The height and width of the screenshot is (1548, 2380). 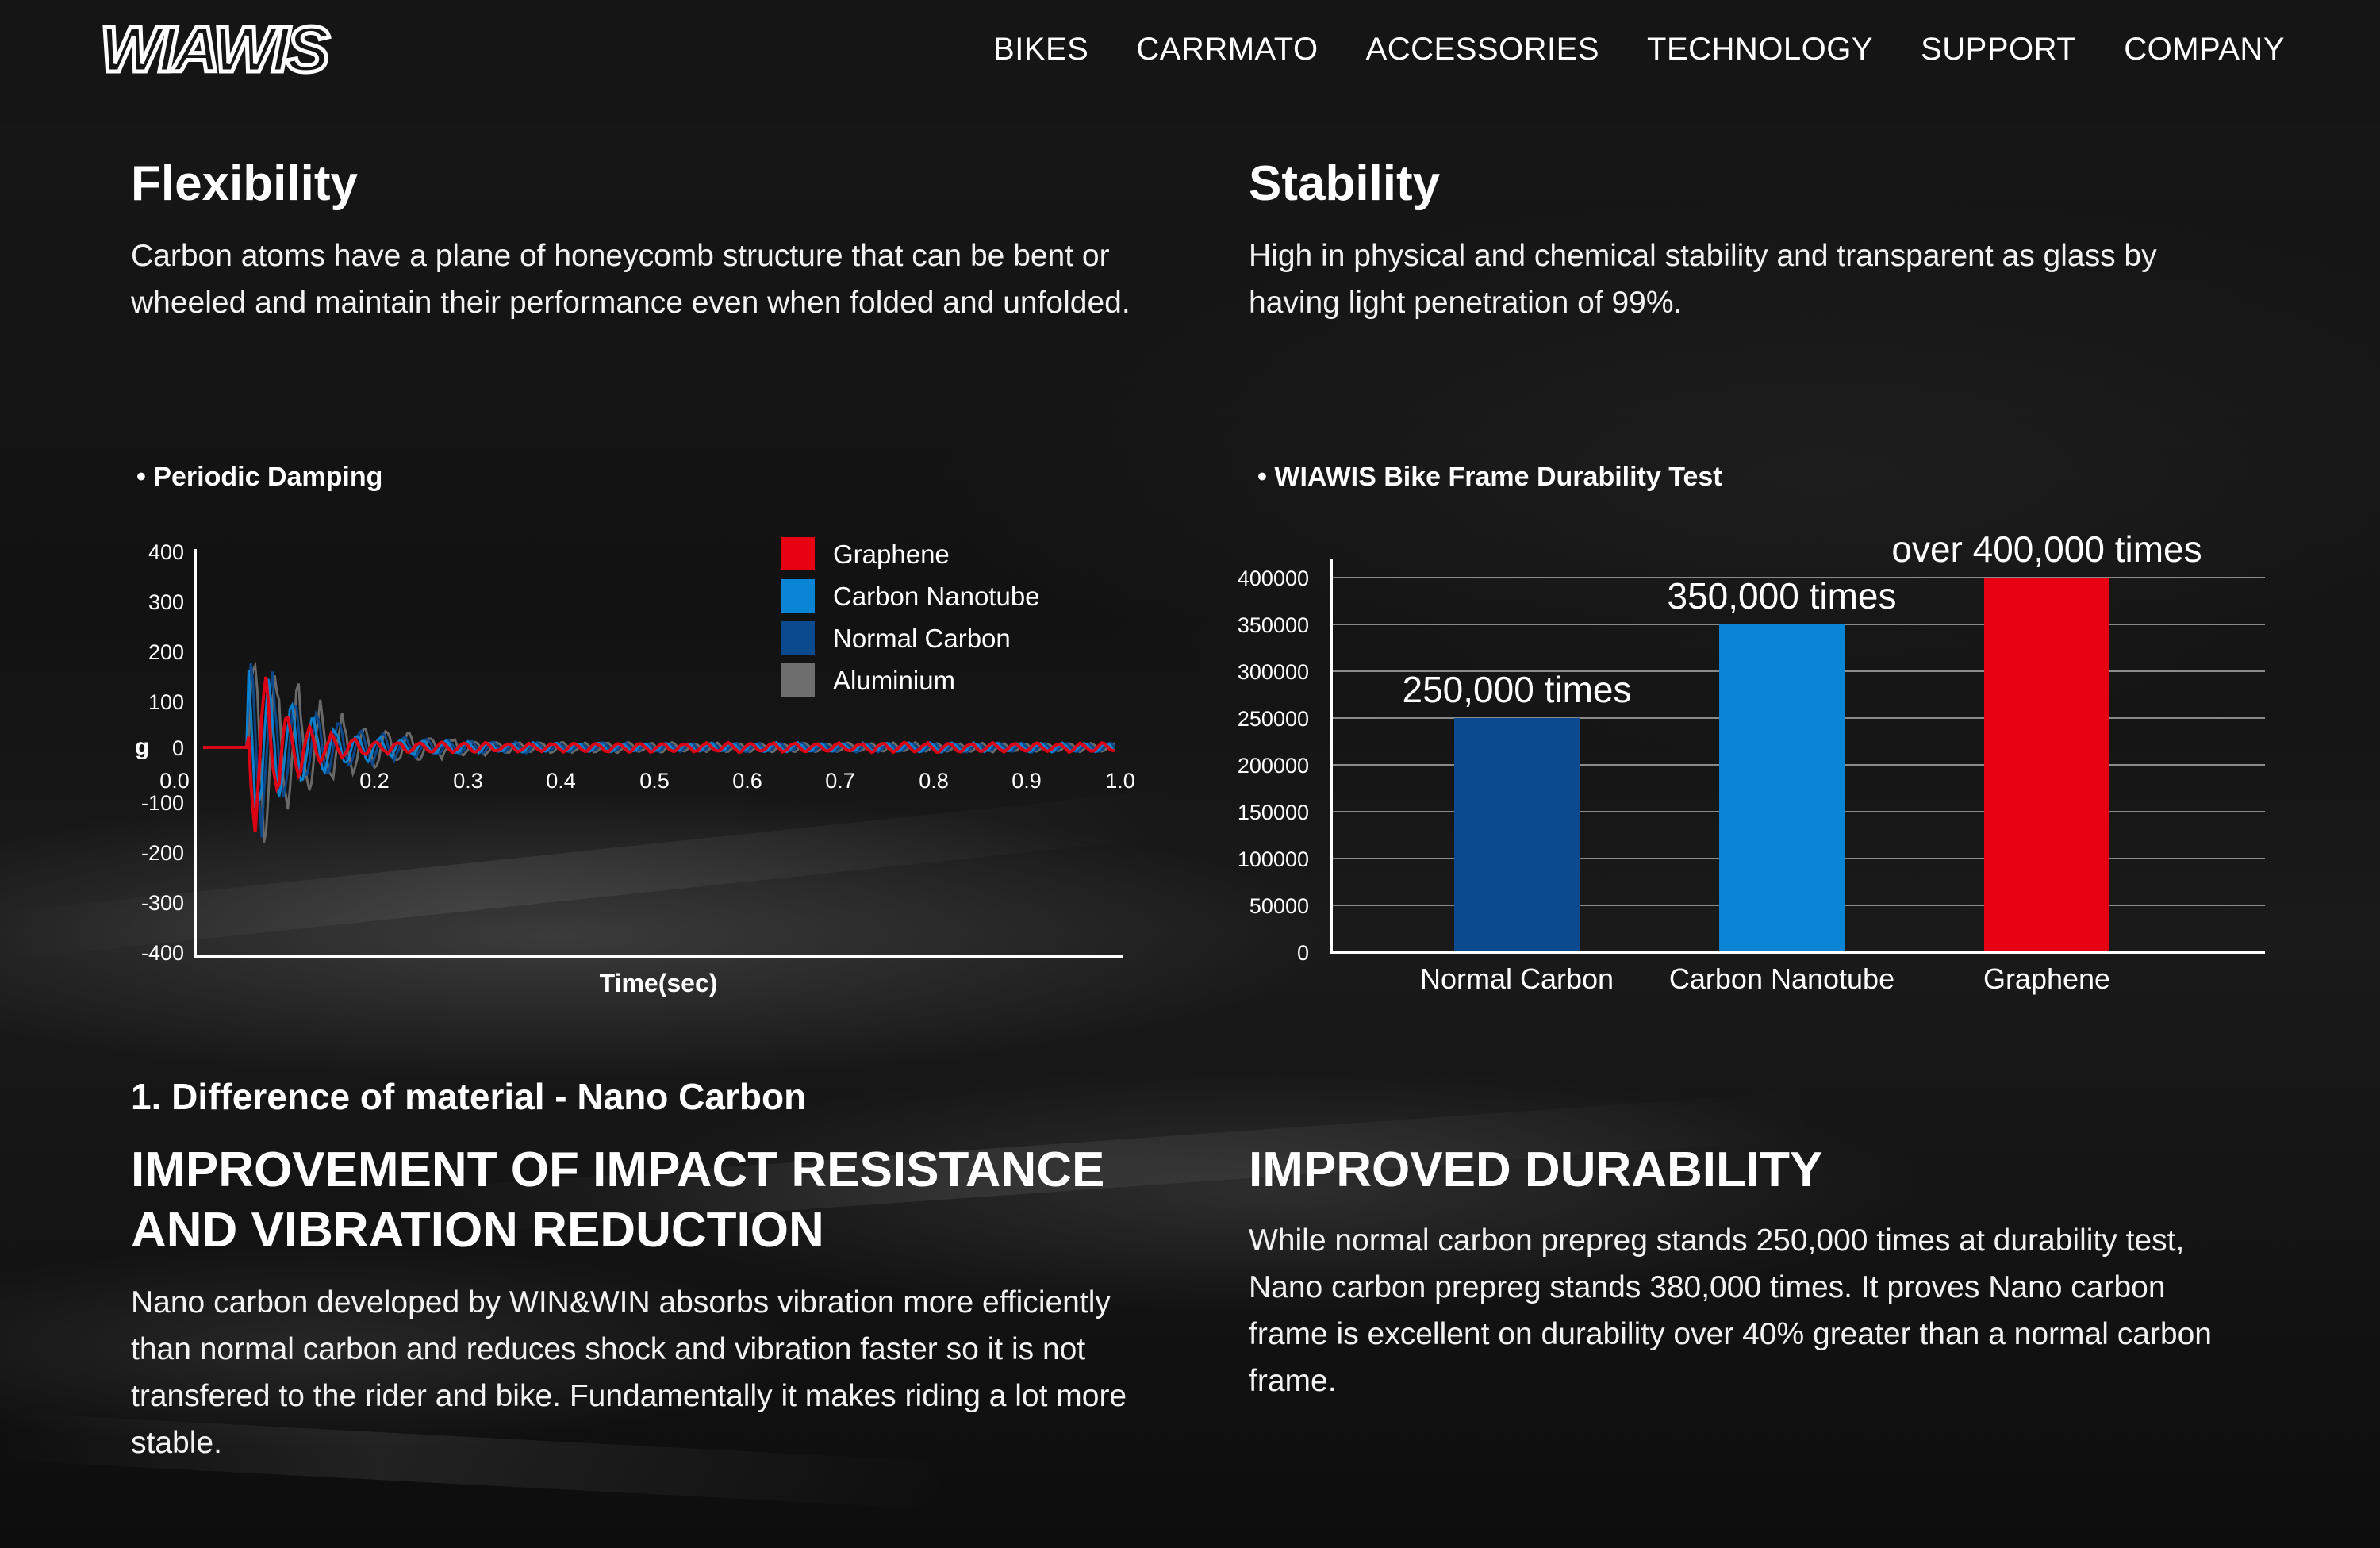 I want to click on y-tick-label: -300, so click(x=162, y=903).